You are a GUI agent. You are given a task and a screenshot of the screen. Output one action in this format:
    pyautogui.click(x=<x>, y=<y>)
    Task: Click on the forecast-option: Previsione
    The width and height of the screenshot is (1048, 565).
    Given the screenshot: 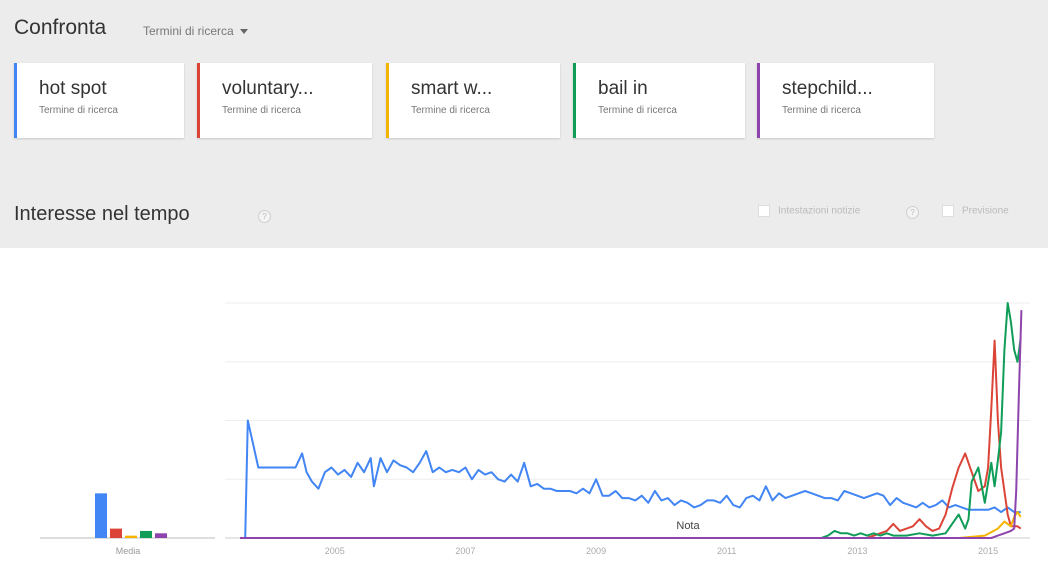 What is the action you would take?
    pyautogui.click(x=975, y=211)
    